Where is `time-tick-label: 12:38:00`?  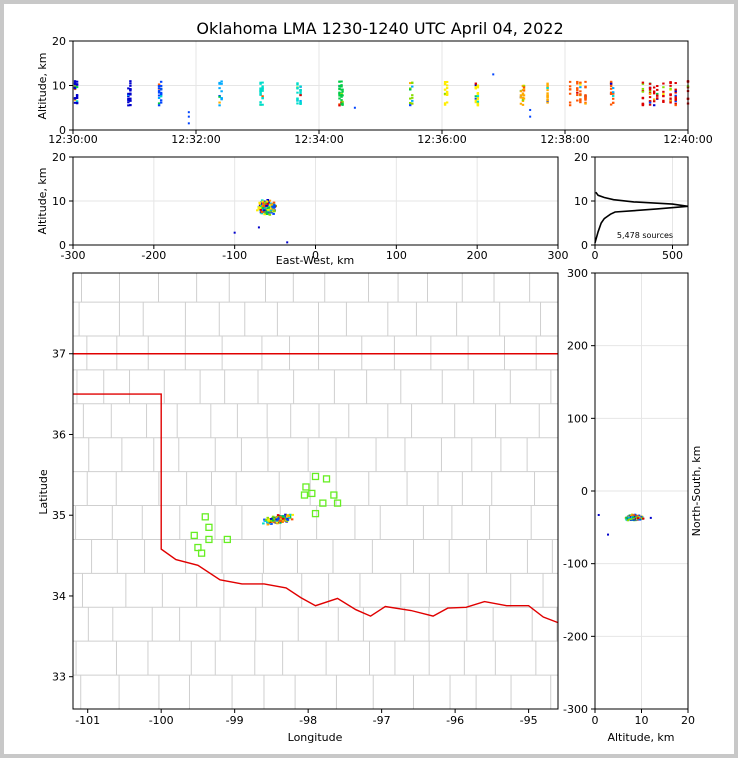 time-tick-label: 12:38:00 is located at coordinates (564, 139).